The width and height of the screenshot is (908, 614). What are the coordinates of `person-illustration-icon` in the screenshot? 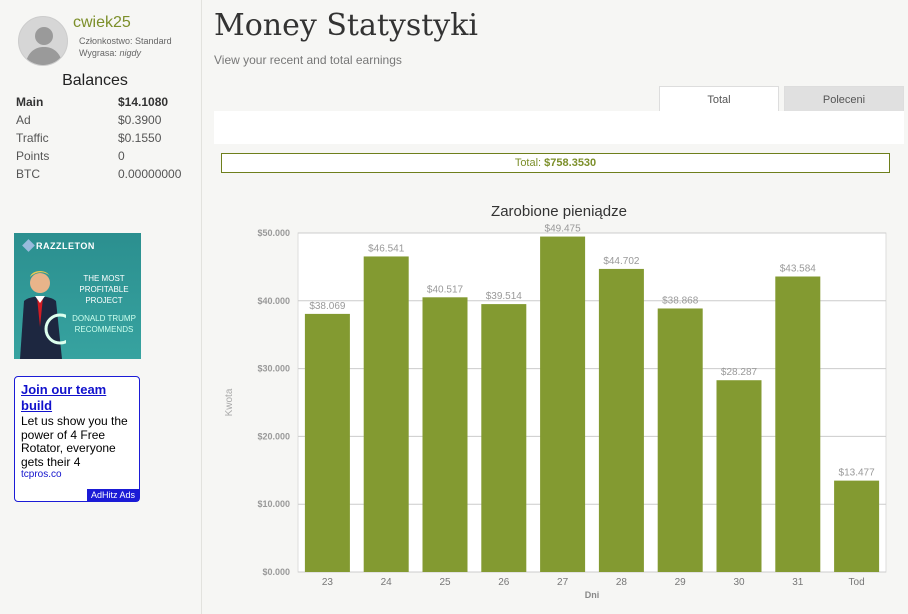 It's located at (43, 315).